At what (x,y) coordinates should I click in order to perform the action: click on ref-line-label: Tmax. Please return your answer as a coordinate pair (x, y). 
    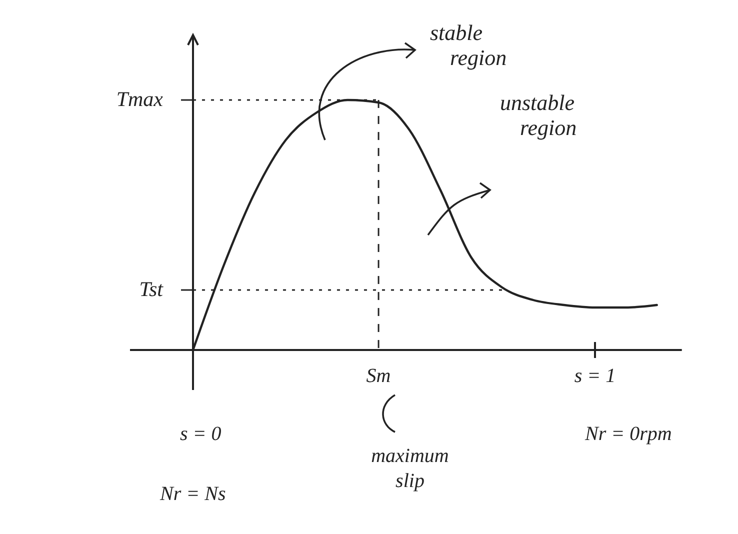
    Looking at the image, I should click on (140, 99).